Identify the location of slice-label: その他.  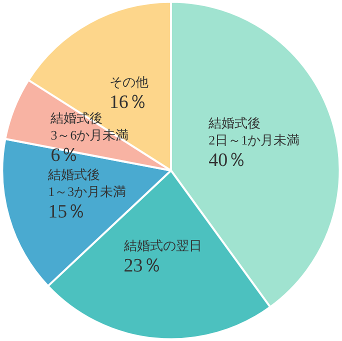
(128, 82).